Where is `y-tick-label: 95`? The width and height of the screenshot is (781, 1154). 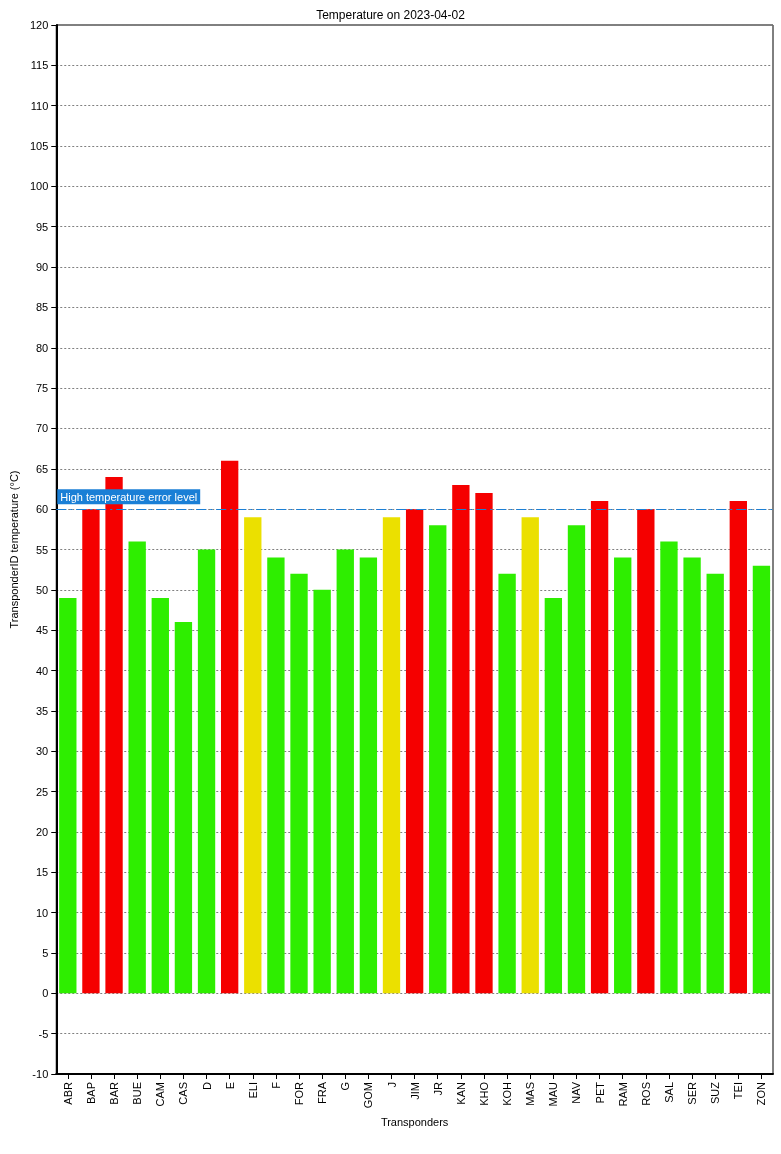
y-tick-label: 95 is located at coordinates (42, 226).